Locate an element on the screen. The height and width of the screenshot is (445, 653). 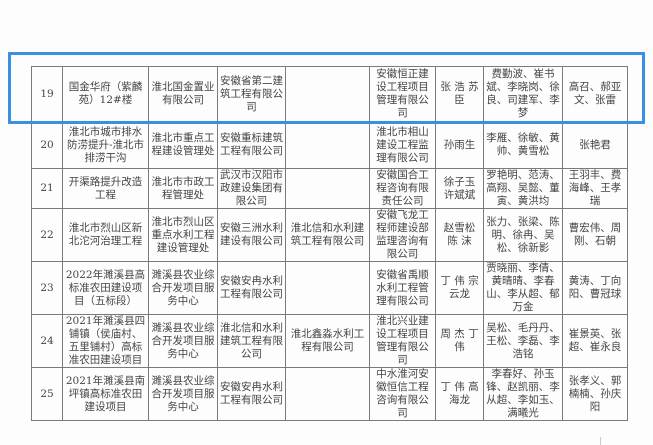
owner-unit: 淮北市烈山区重点水利工程建设管理处 is located at coordinates (183, 235).